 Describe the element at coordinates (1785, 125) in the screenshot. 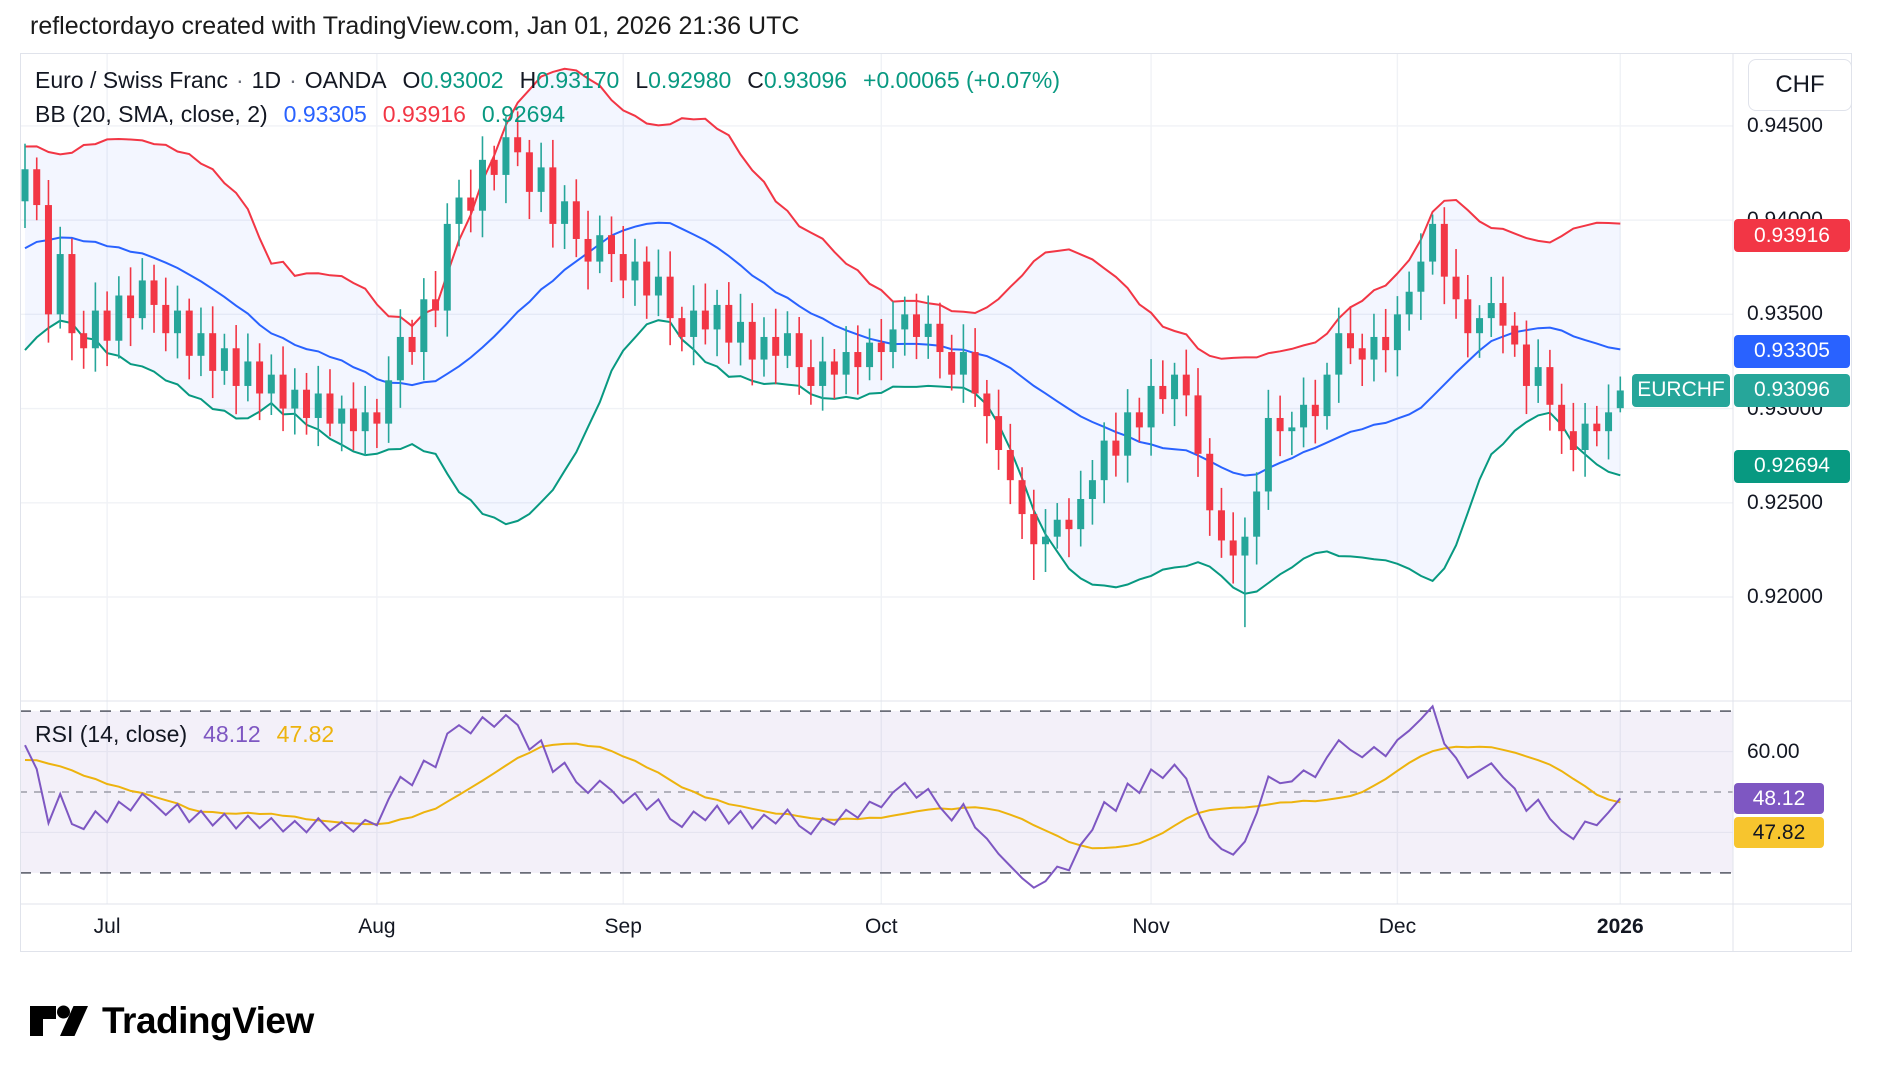

I see `price-tick-label: 0.94500` at that location.